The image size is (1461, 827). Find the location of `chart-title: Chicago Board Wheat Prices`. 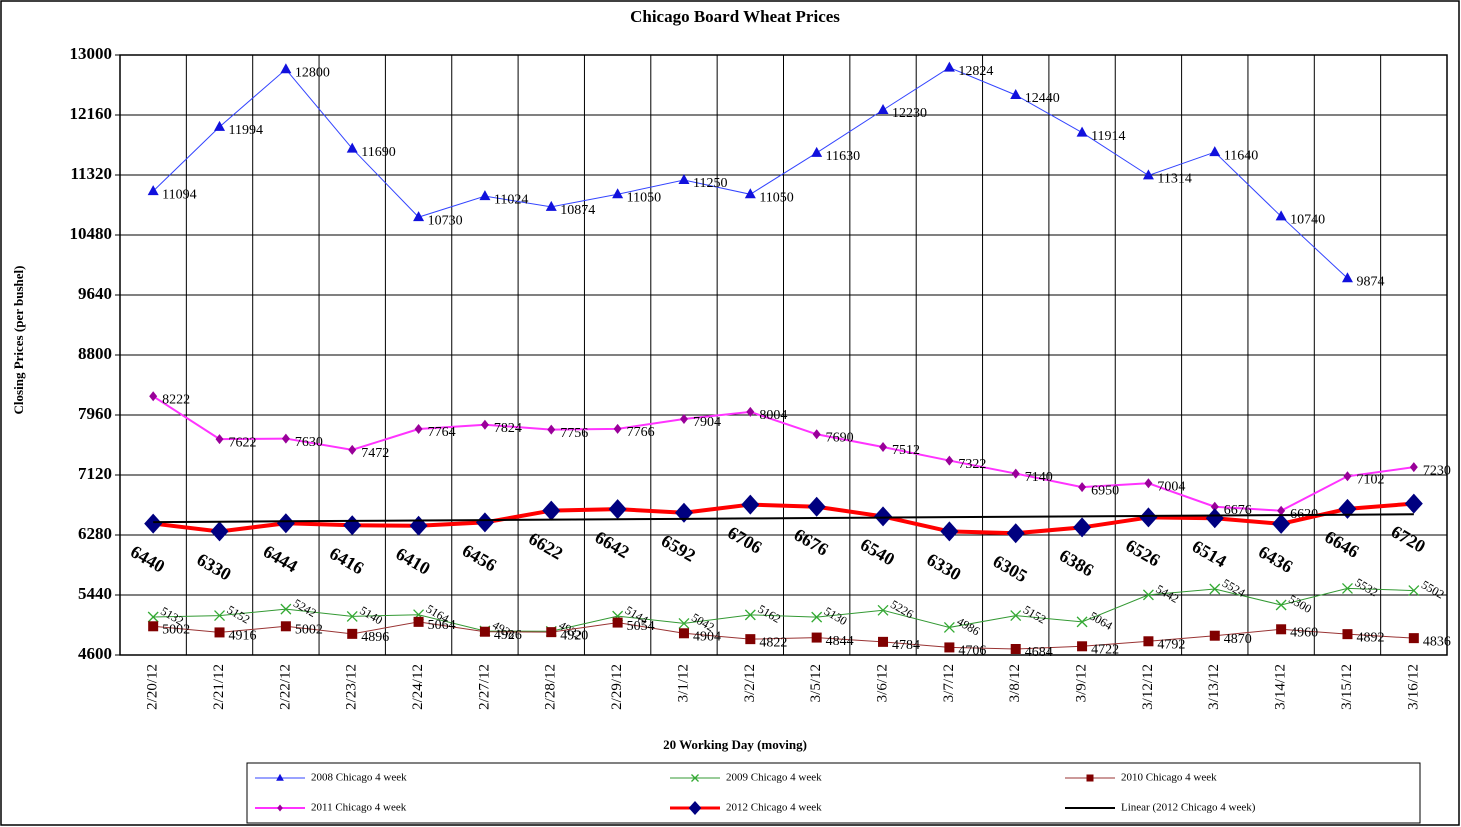

chart-title: Chicago Board Wheat Prices is located at coordinates (735, 16).